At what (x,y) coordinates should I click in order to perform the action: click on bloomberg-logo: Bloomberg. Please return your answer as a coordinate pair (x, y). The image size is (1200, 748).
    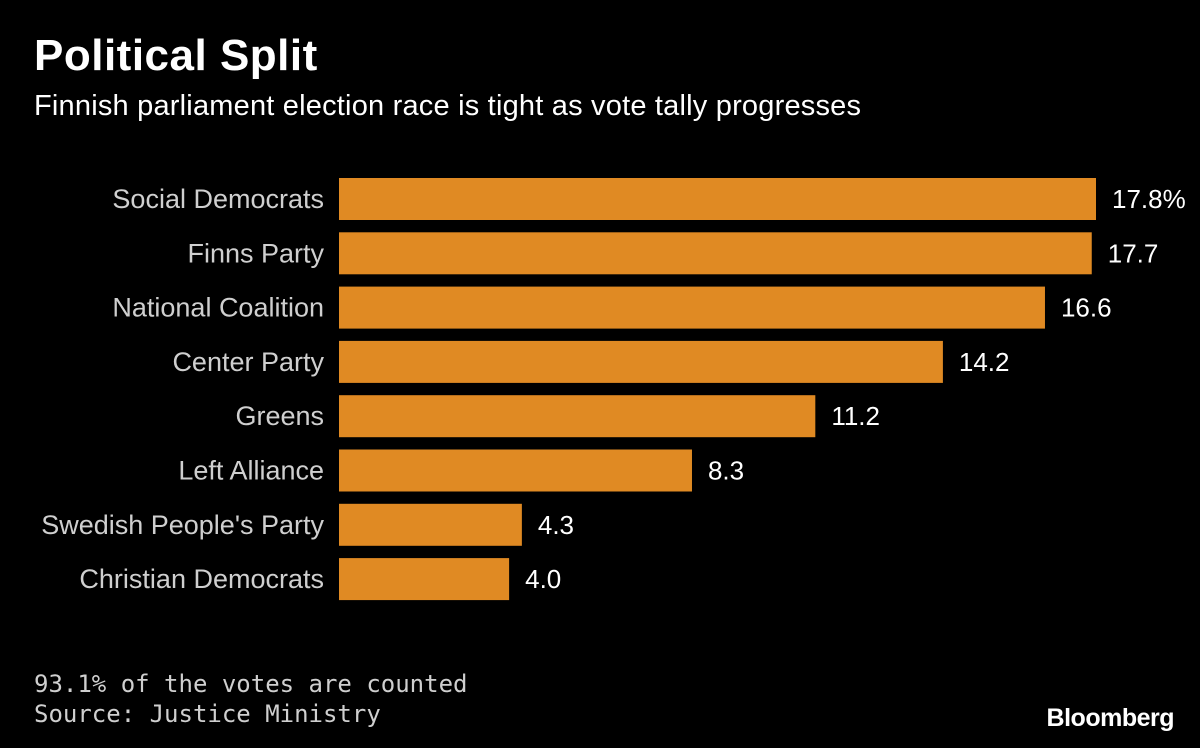
    Looking at the image, I should click on (1110, 718).